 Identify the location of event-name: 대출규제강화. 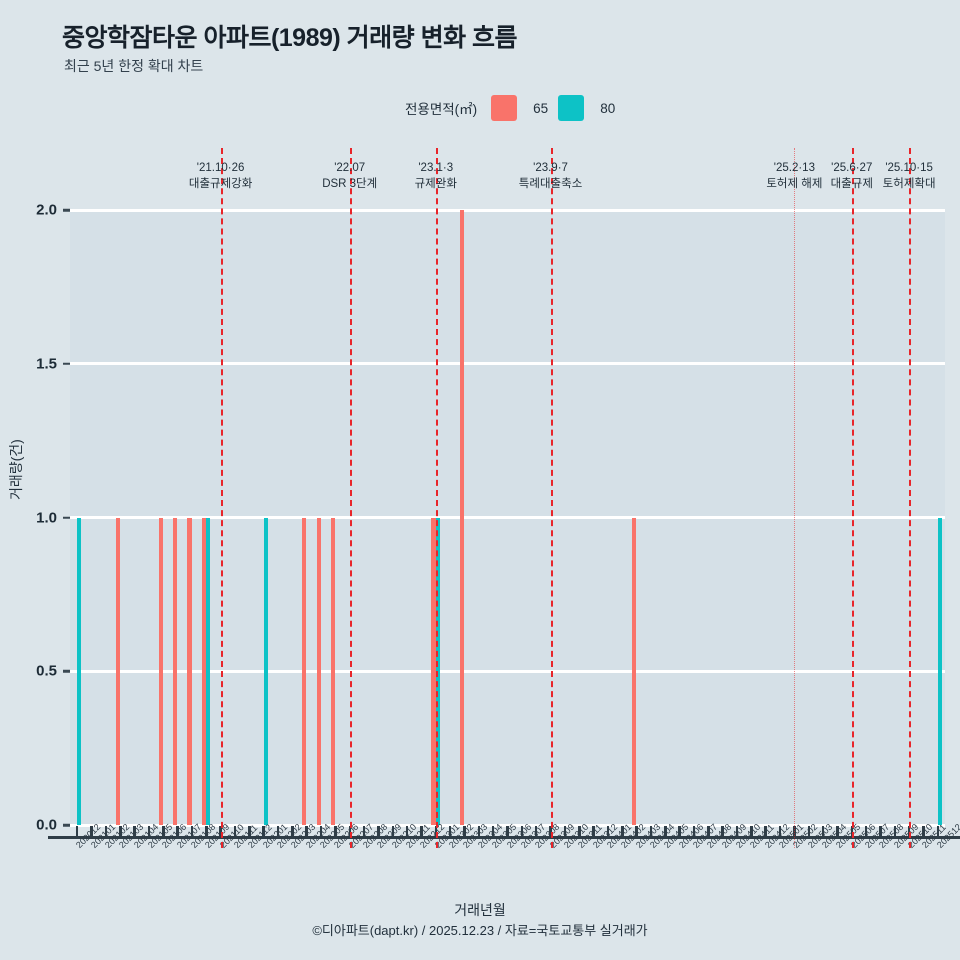
(220, 184).